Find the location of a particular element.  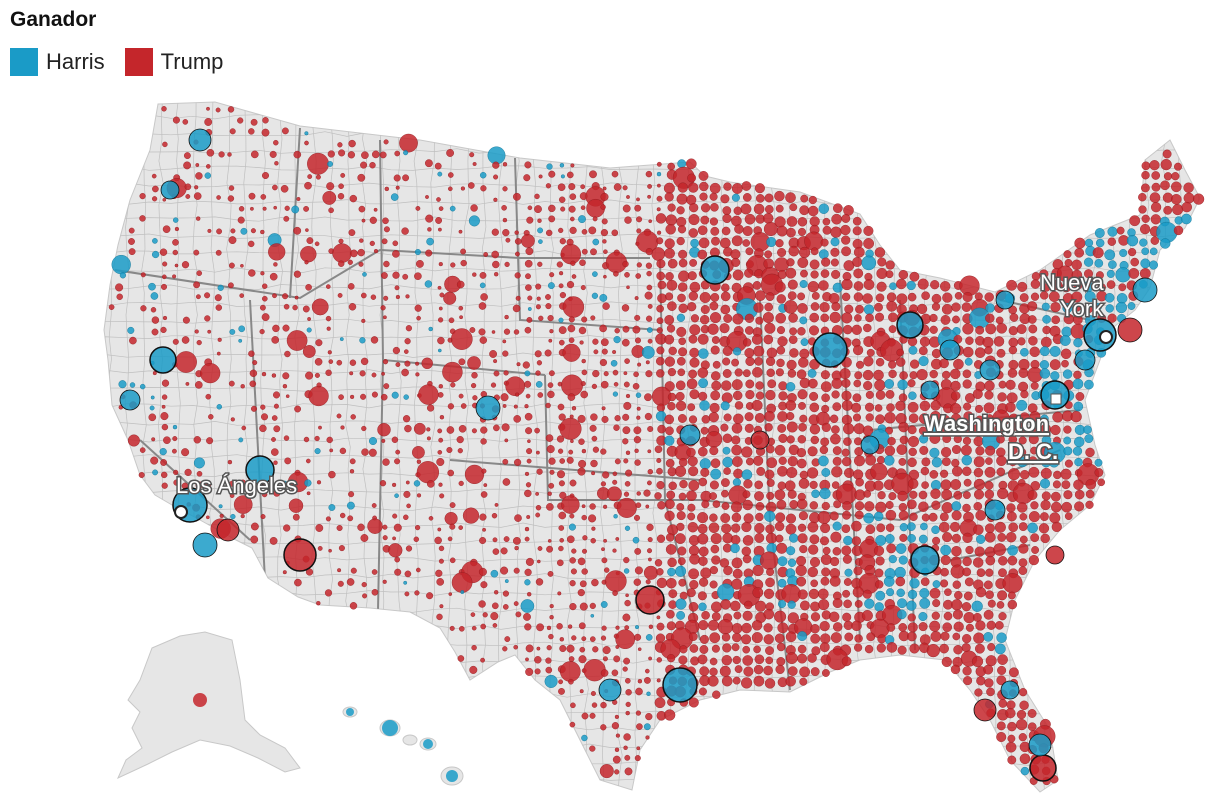

legend-item-trump: Trump is located at coordinates (173, 62).